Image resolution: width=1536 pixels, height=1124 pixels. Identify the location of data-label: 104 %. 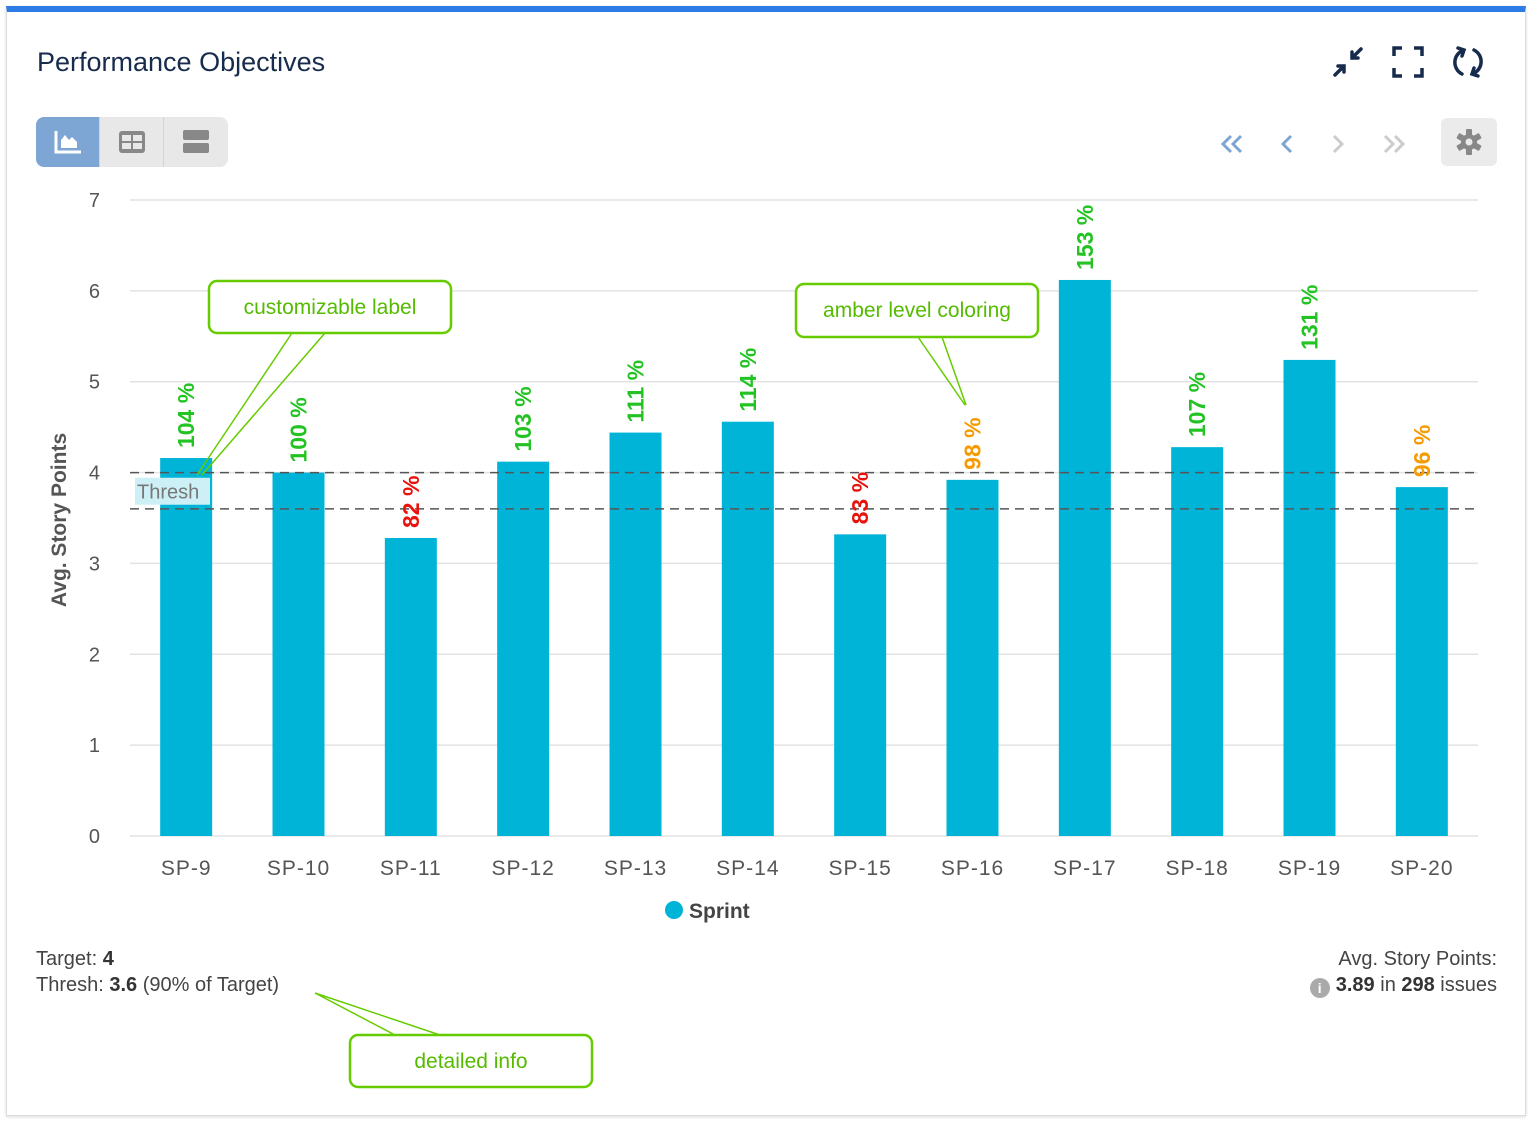
(186, 415).